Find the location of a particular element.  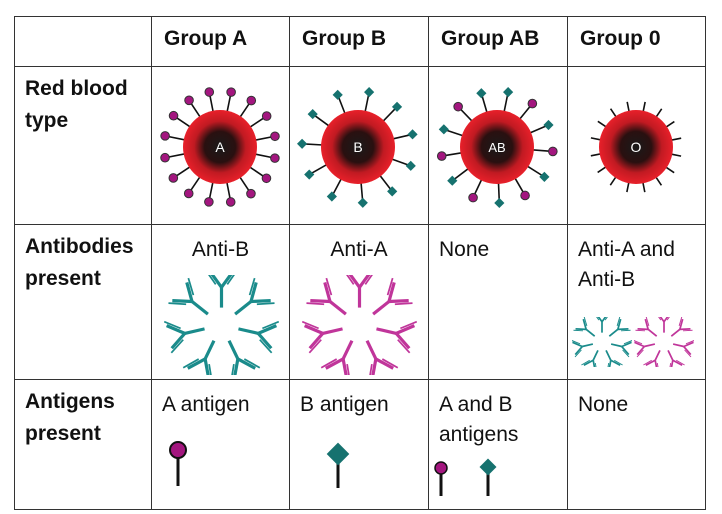

antibody-text-b: Anti-A is located at coordinates (359, 249).